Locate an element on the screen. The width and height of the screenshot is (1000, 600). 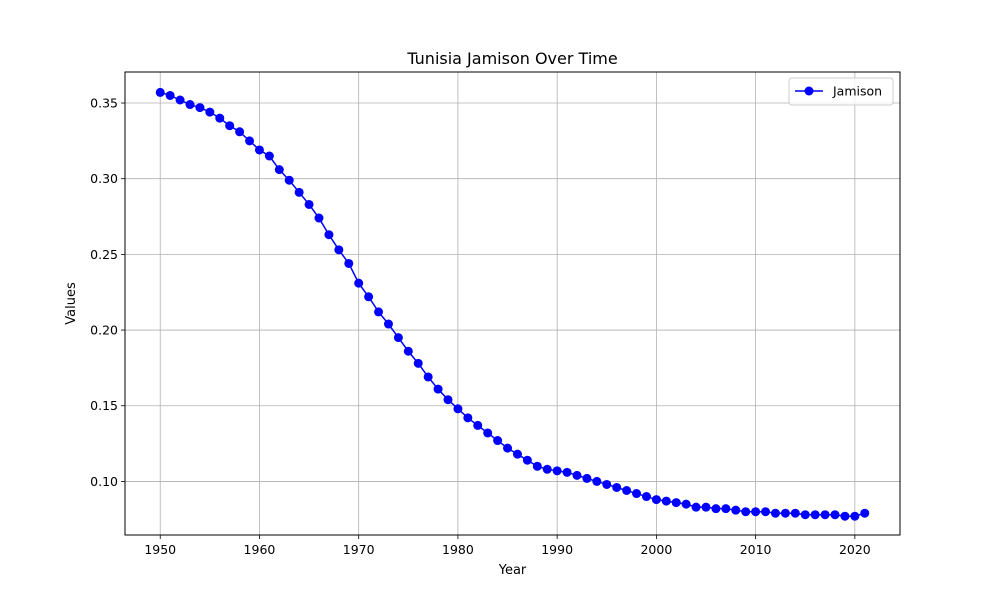
y-tick-label: 0.25 is located at coordinates (104, 254).